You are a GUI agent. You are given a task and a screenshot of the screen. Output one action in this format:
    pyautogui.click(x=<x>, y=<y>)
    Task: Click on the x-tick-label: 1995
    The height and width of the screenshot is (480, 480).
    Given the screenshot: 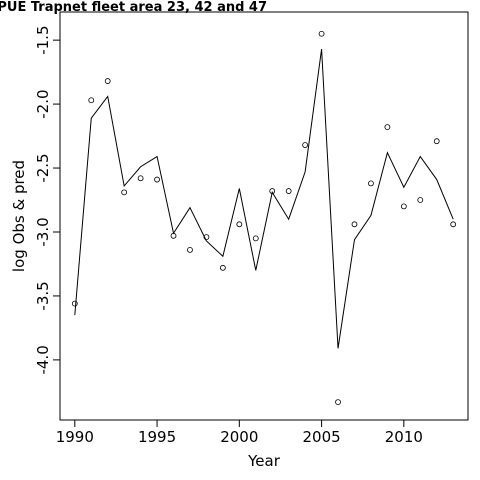 What is the action you would take?
    pyautogui.click(x=157, y=437)
    